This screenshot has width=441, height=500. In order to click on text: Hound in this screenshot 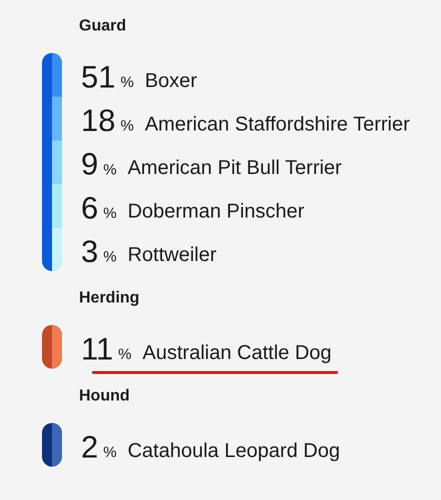, I will do `click(104, 395)`.